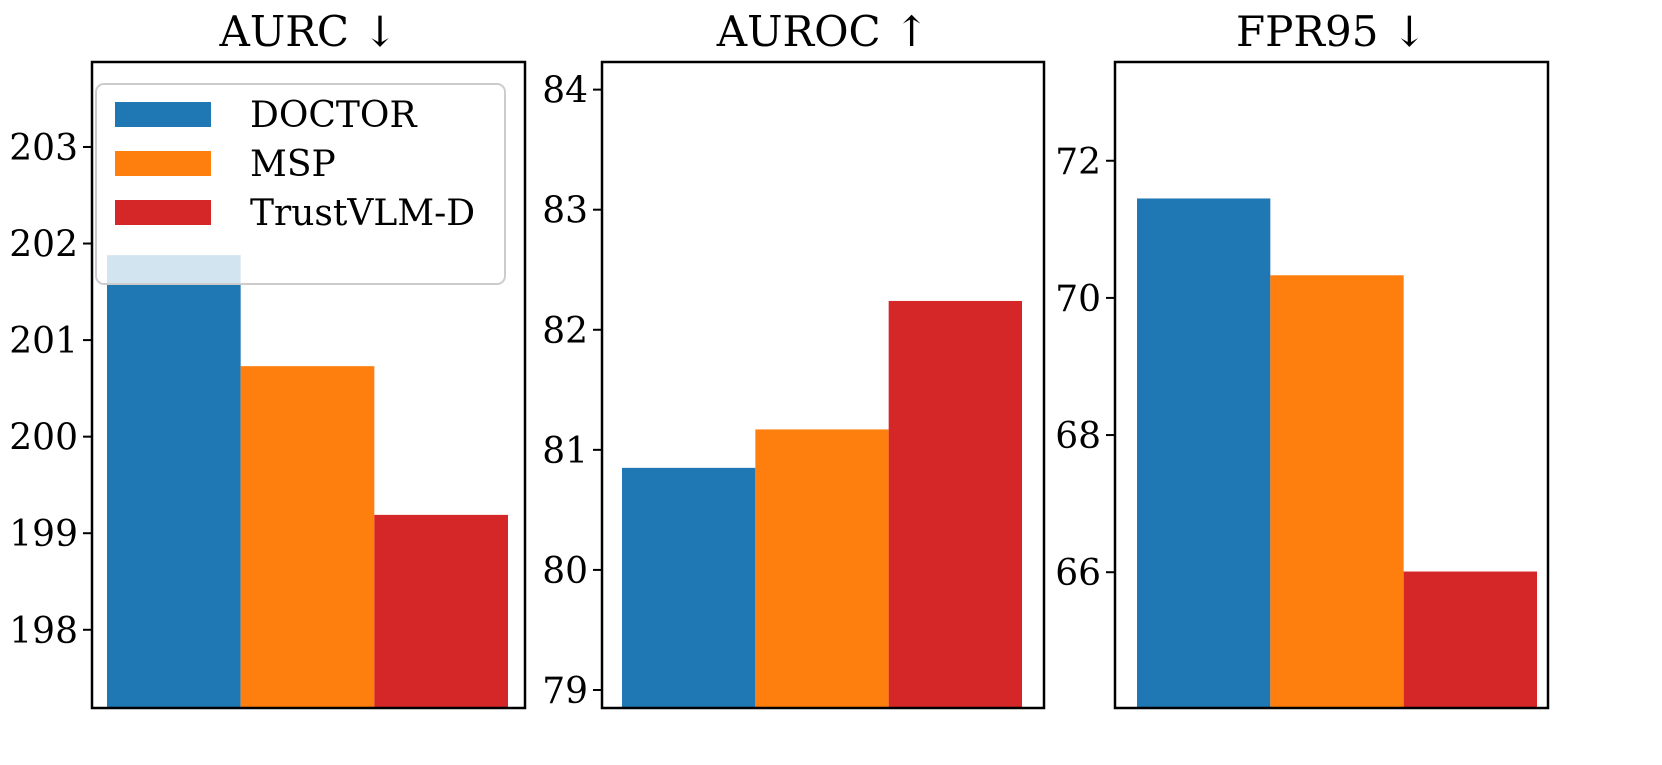 This screenshot has height=765, width=1662. What do you see at coordinates (43, 245) in the screenshot?
I see `y-tick-label: 202` at bounding box center [43, 245].